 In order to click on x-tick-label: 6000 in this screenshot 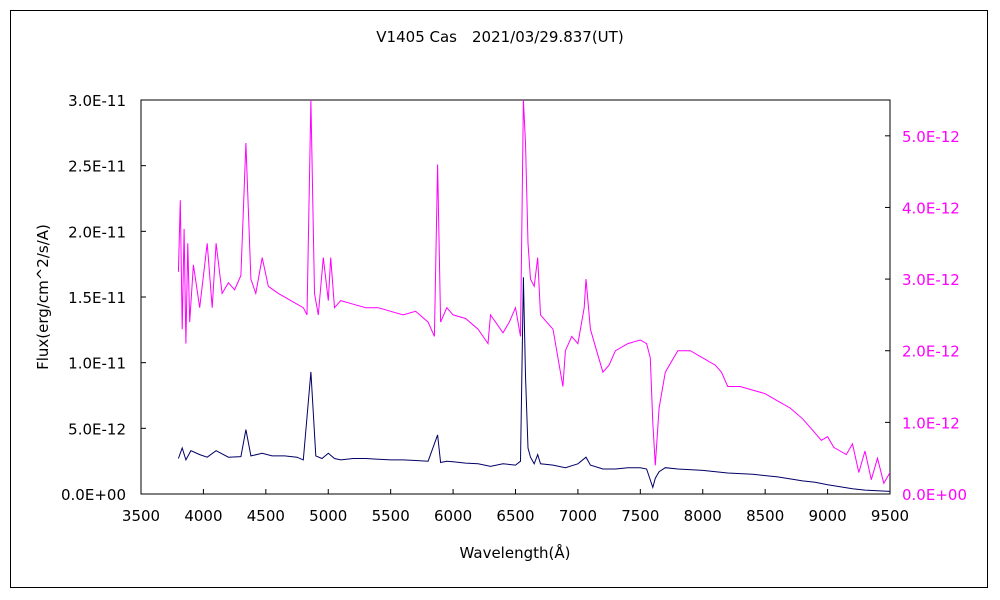, I will do `click(453, 516)`.